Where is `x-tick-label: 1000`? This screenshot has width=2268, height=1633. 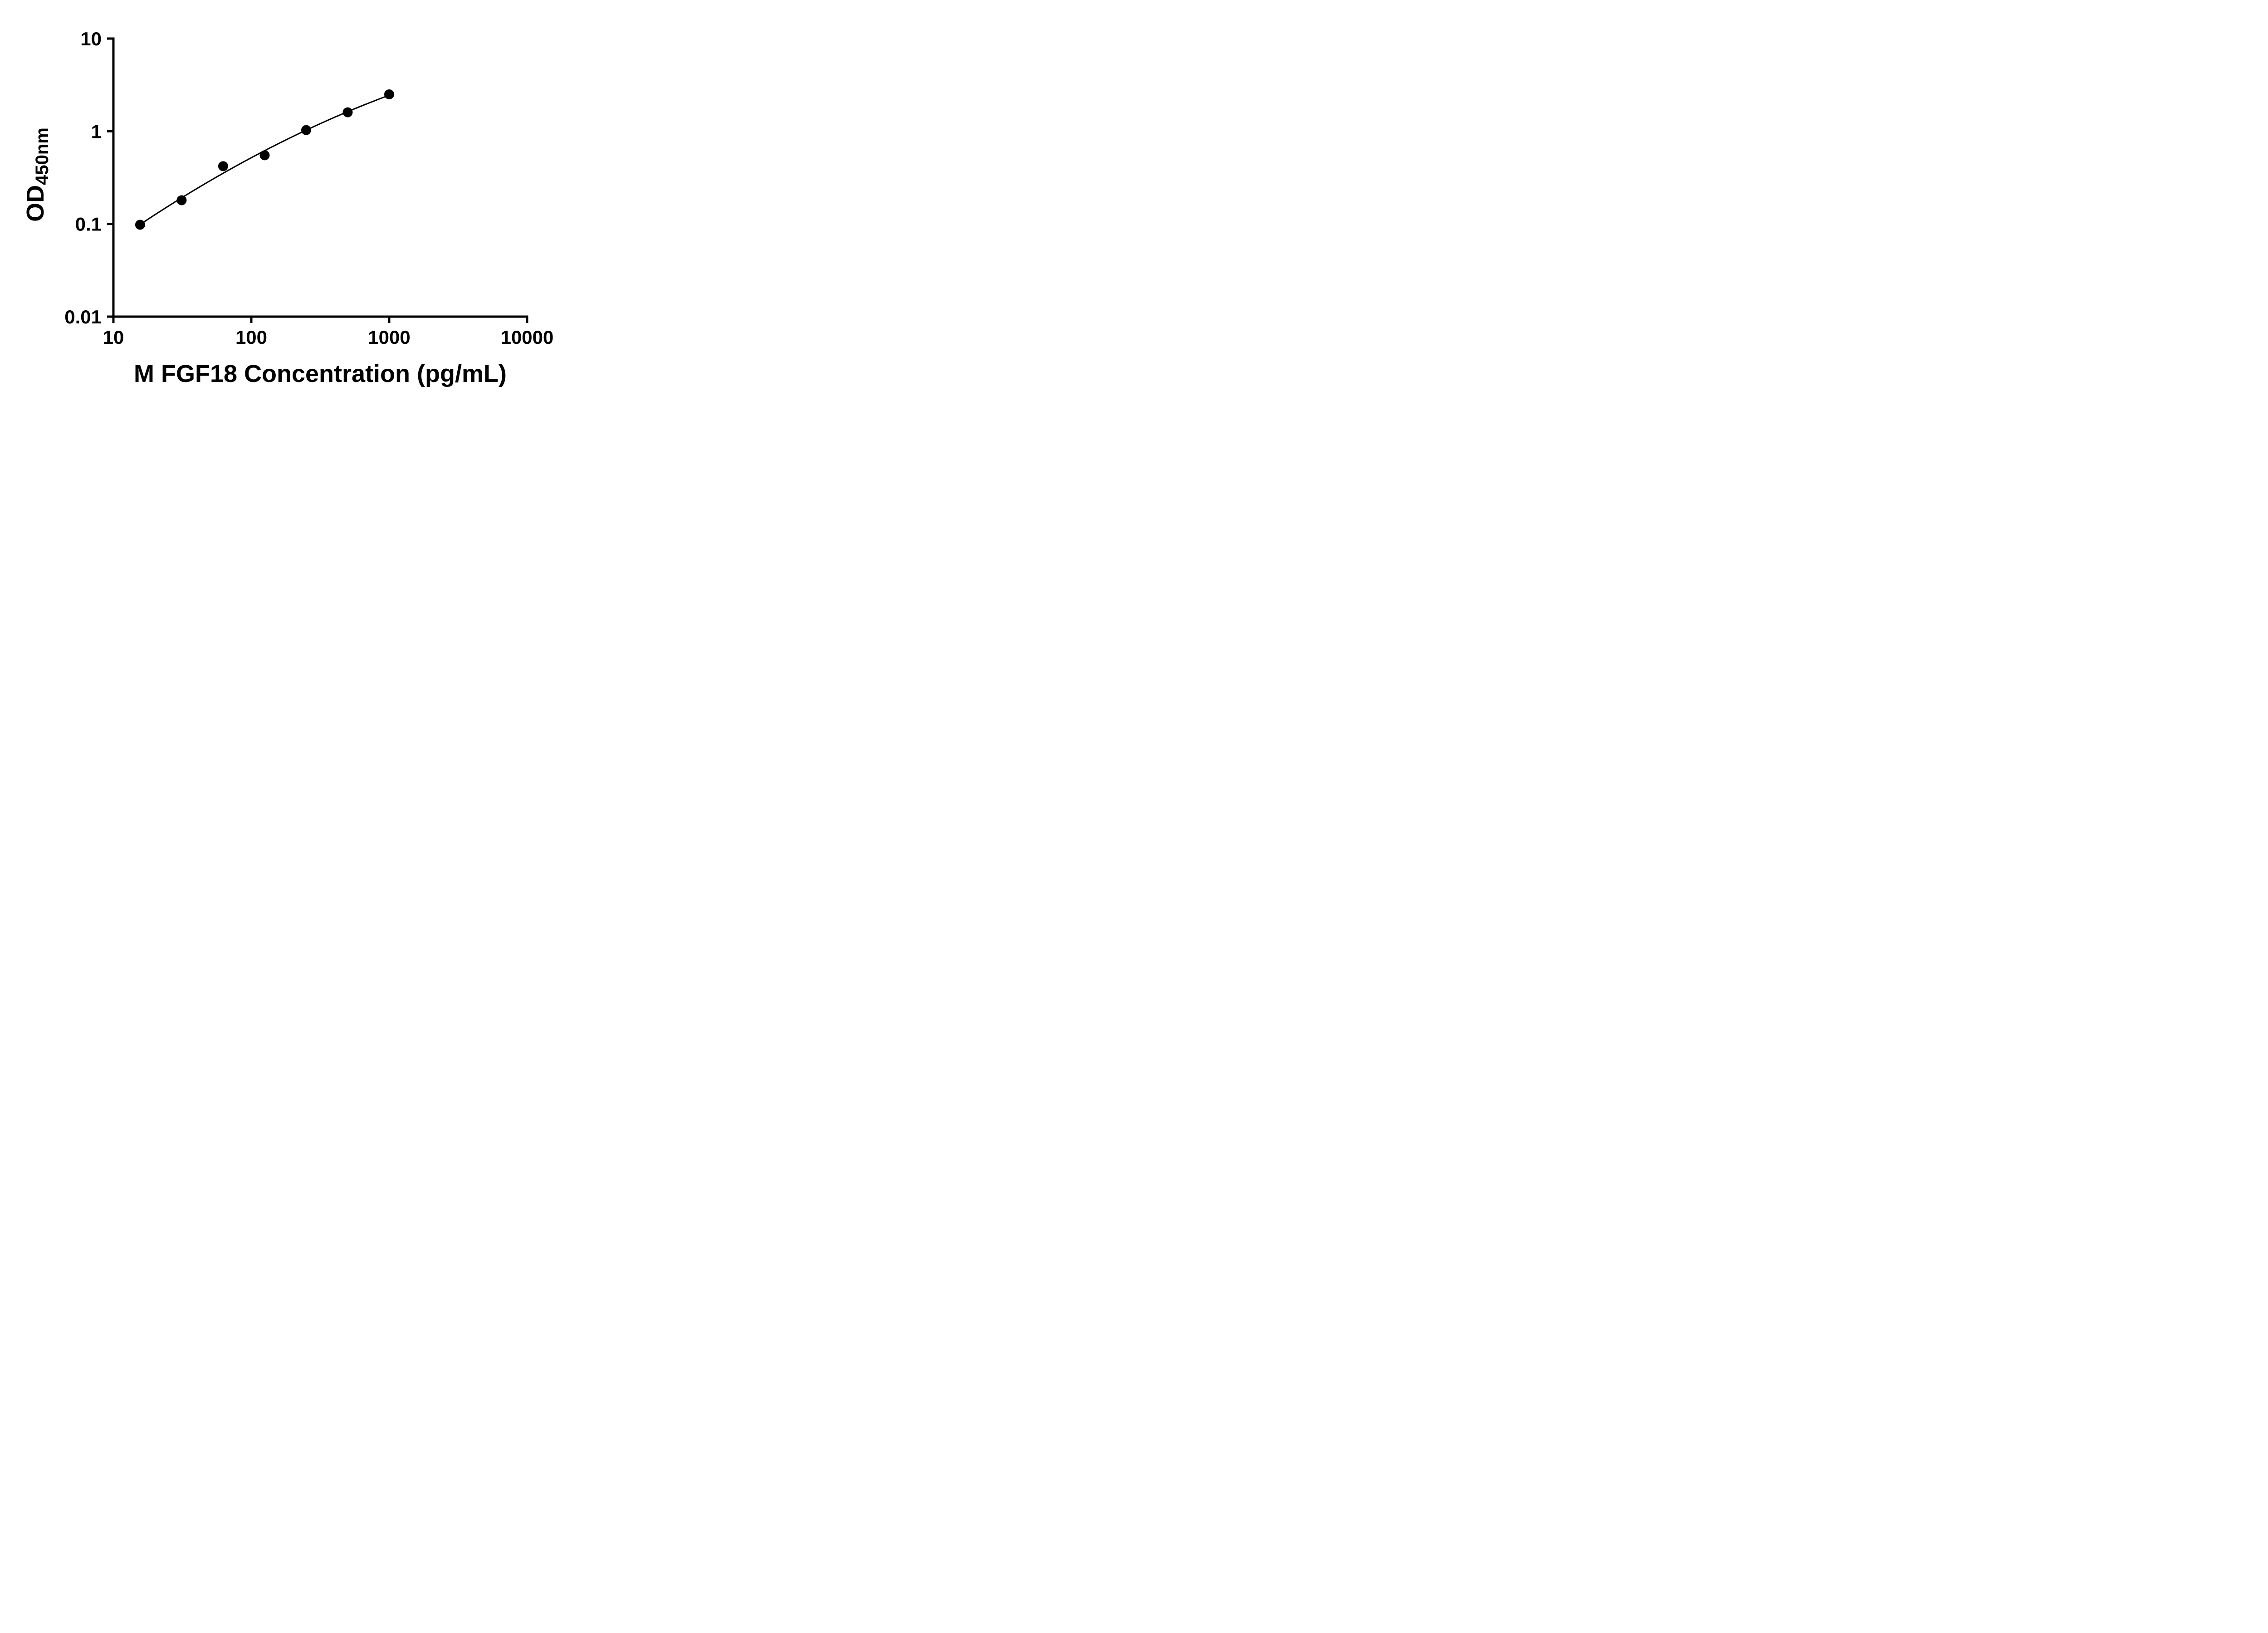 x-tick-label: 1000 is located at coordinates (389, 337).